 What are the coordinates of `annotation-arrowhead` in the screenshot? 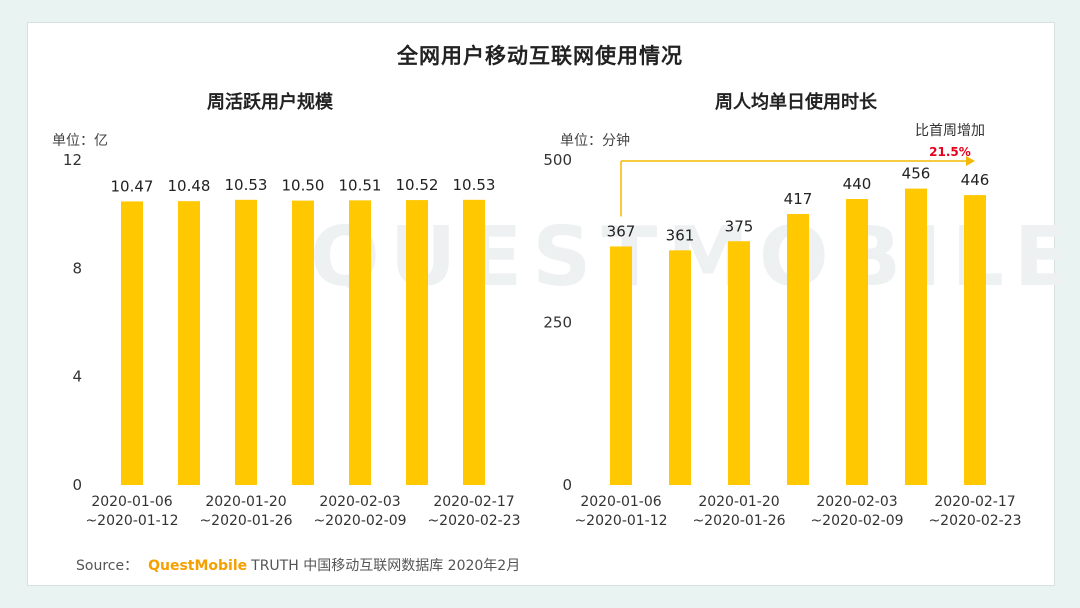 It's located at (970, 161).